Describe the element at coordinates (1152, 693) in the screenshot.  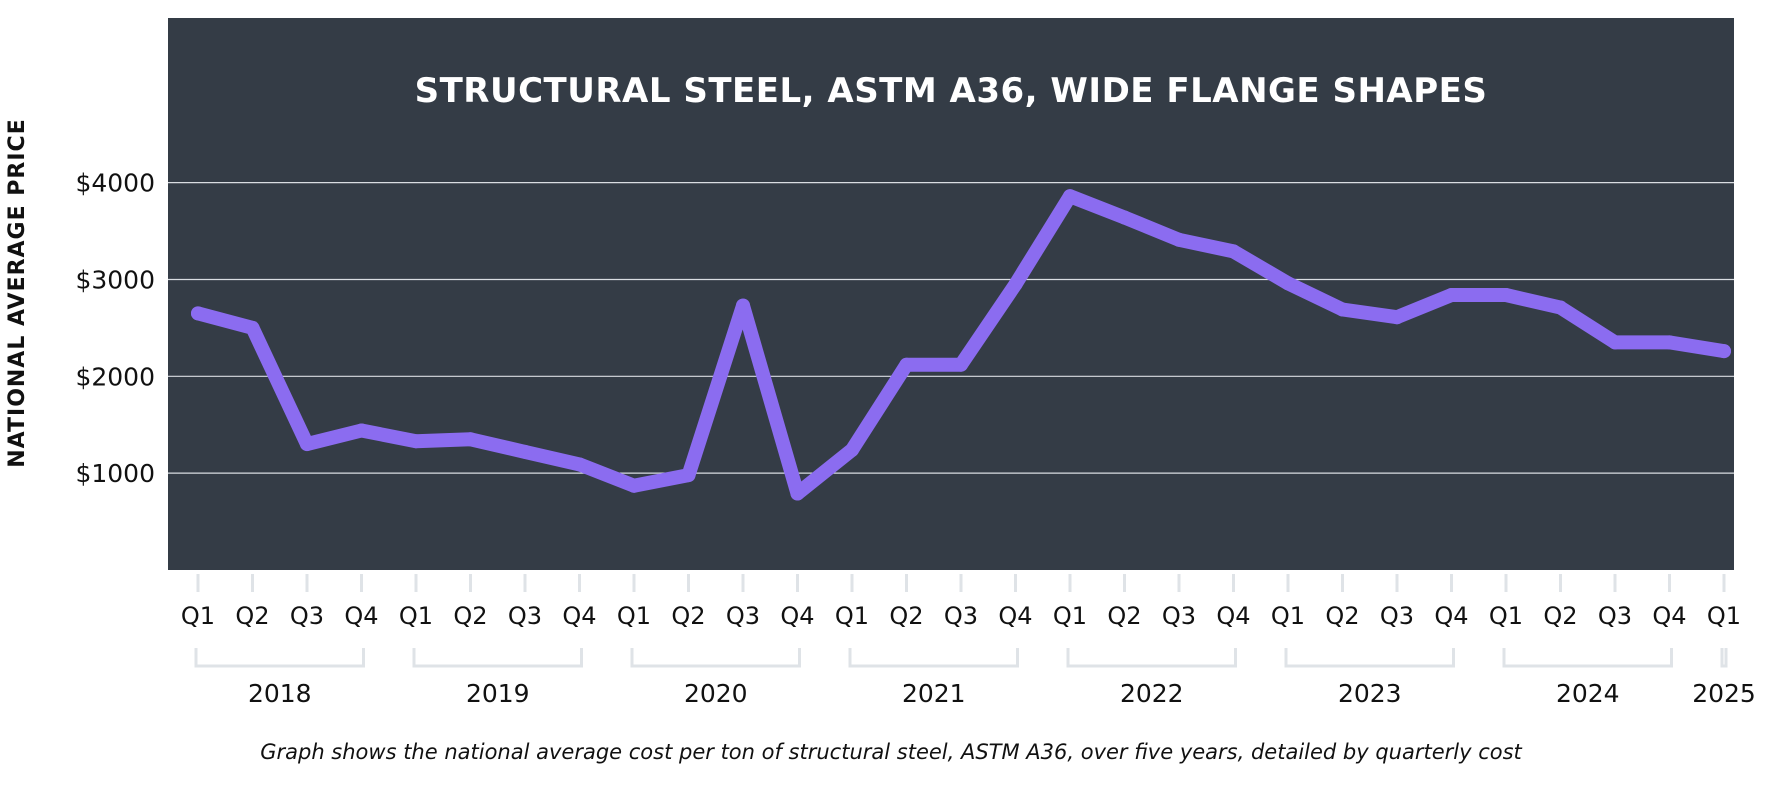
I see `year-label: 2022` at that location.